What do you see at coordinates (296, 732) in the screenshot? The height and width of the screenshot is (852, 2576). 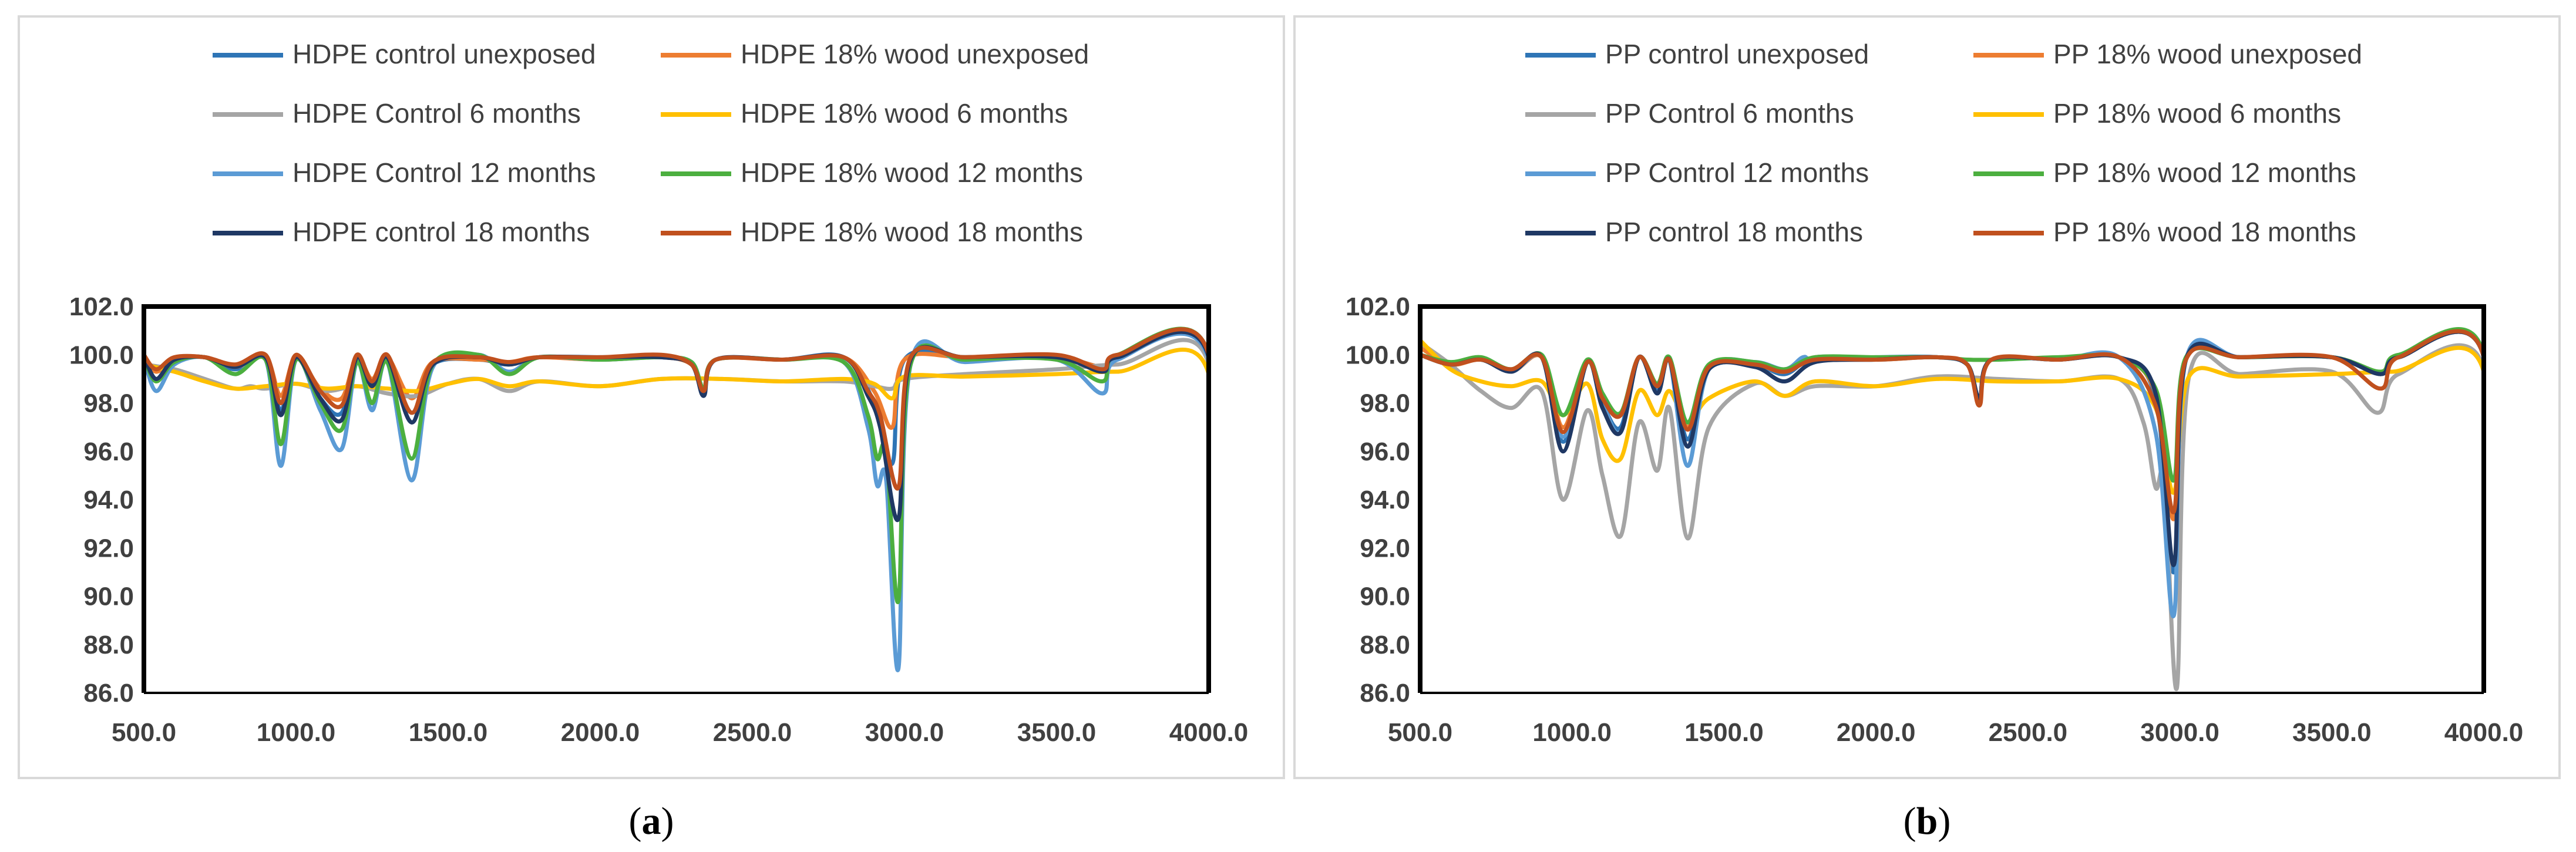 I see `x-tick-label-a-1: 1000.0` at bounding box center [296, 732].